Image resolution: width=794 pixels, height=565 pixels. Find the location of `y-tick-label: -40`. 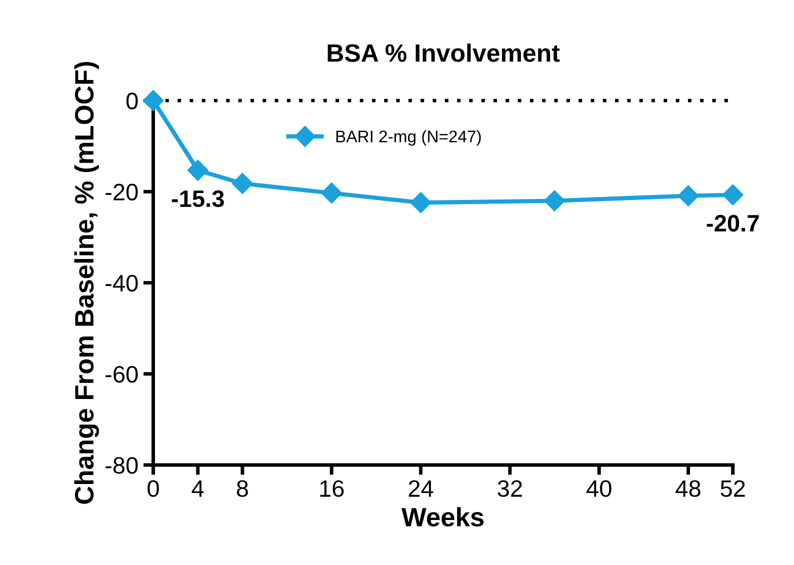

y-tick-label: -40 is located at coordinates (122, 283).